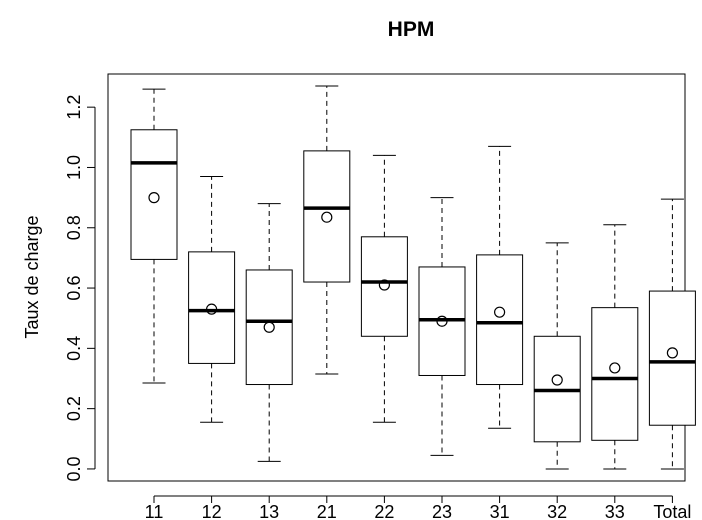 Image resolution: width=702 pixels, height=520 pixels. I want to click on y-tick-label: 1.0, so click(74, 167).